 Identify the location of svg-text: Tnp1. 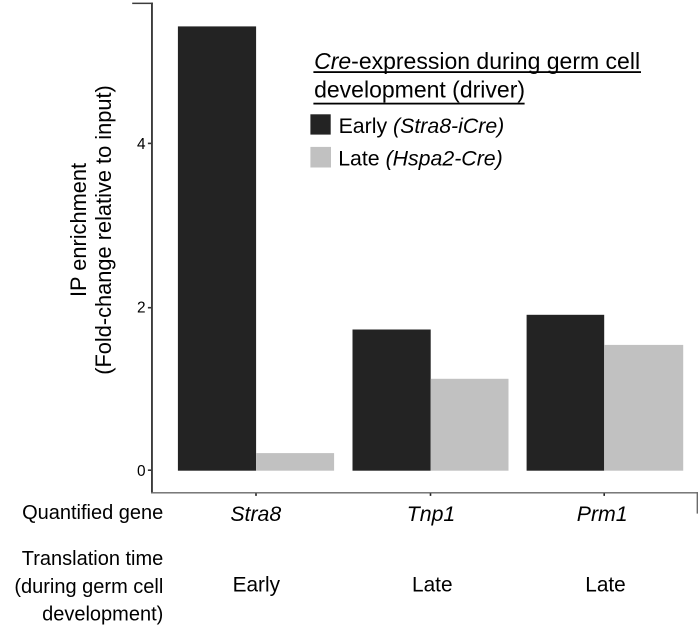
(431, 514).